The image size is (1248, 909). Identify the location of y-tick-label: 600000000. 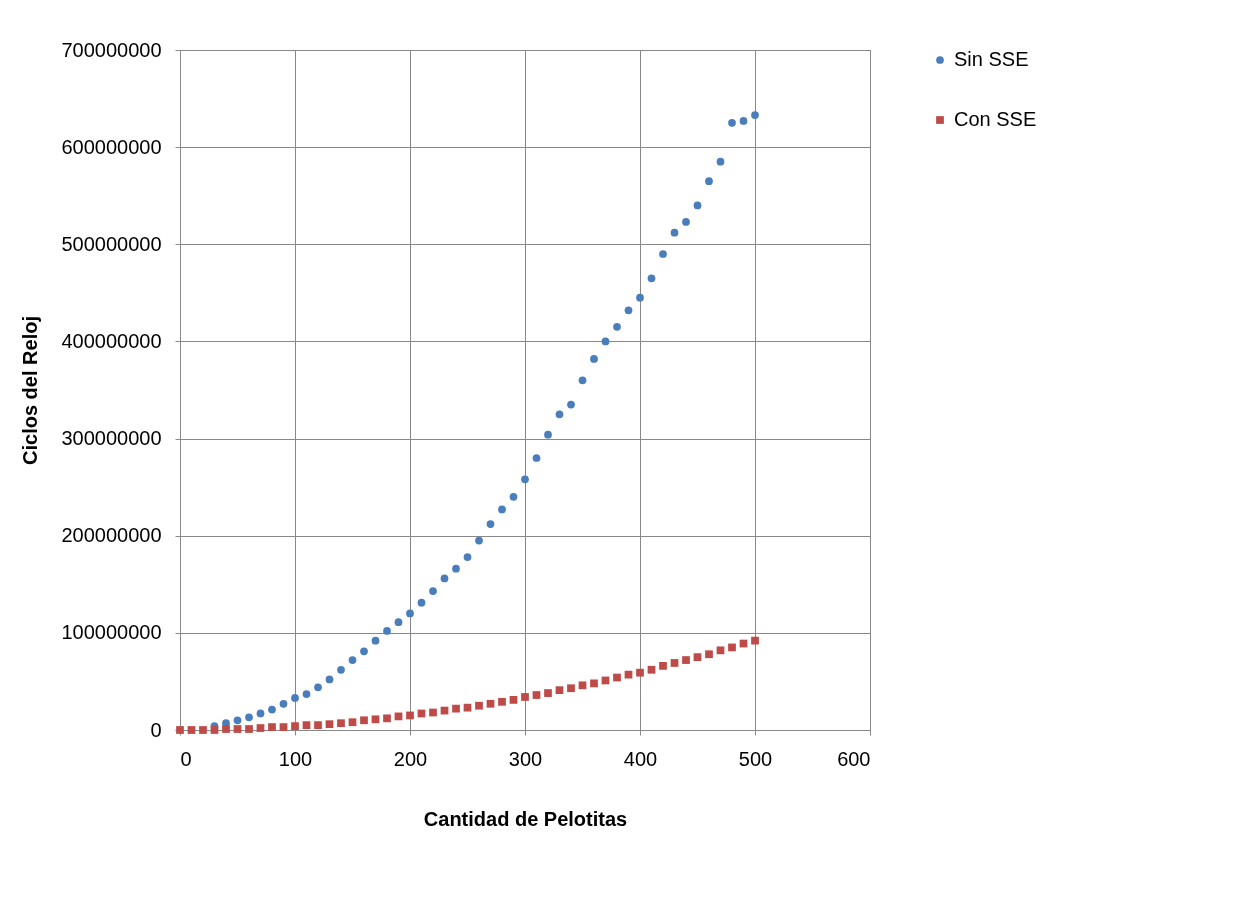
(111, 146).